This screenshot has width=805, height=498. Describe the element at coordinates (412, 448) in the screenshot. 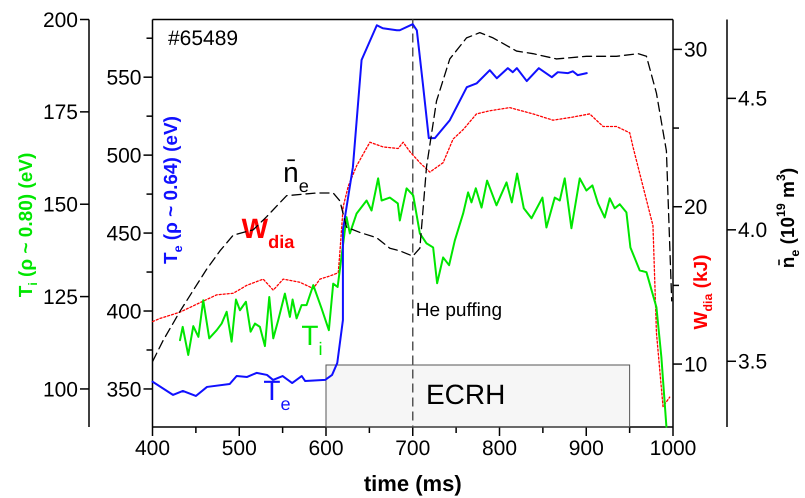

I see `x-tick-label: 700` at that location.